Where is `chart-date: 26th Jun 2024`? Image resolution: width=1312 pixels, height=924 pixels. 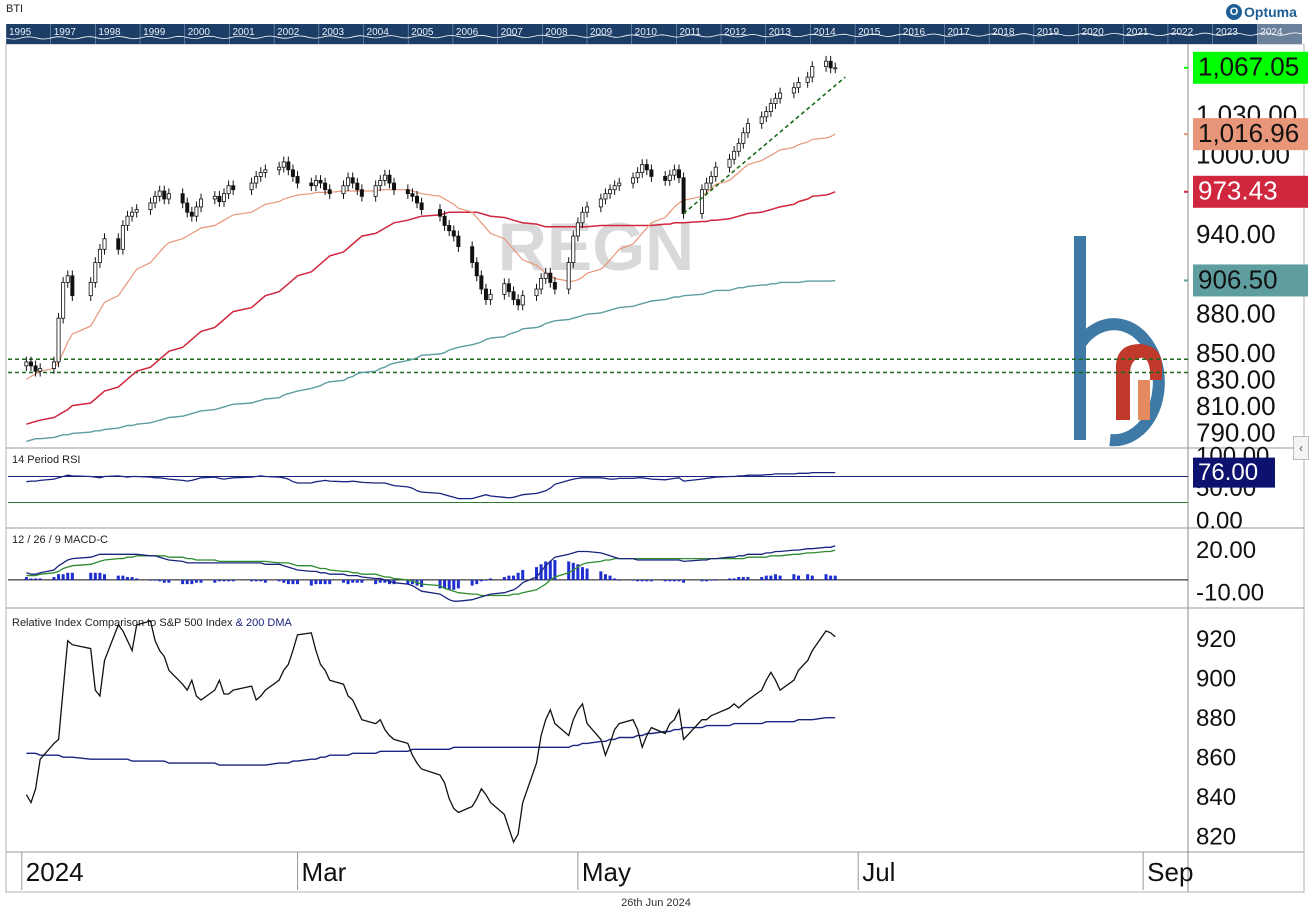 chart-date: 26th Jun 2024 is located at coordinates (656, 903).